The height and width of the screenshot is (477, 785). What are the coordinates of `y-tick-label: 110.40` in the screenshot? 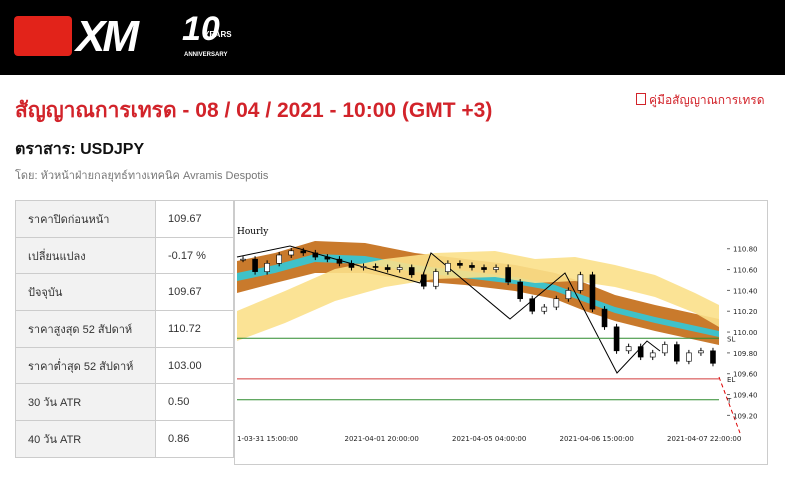 It's located at (745, 291).